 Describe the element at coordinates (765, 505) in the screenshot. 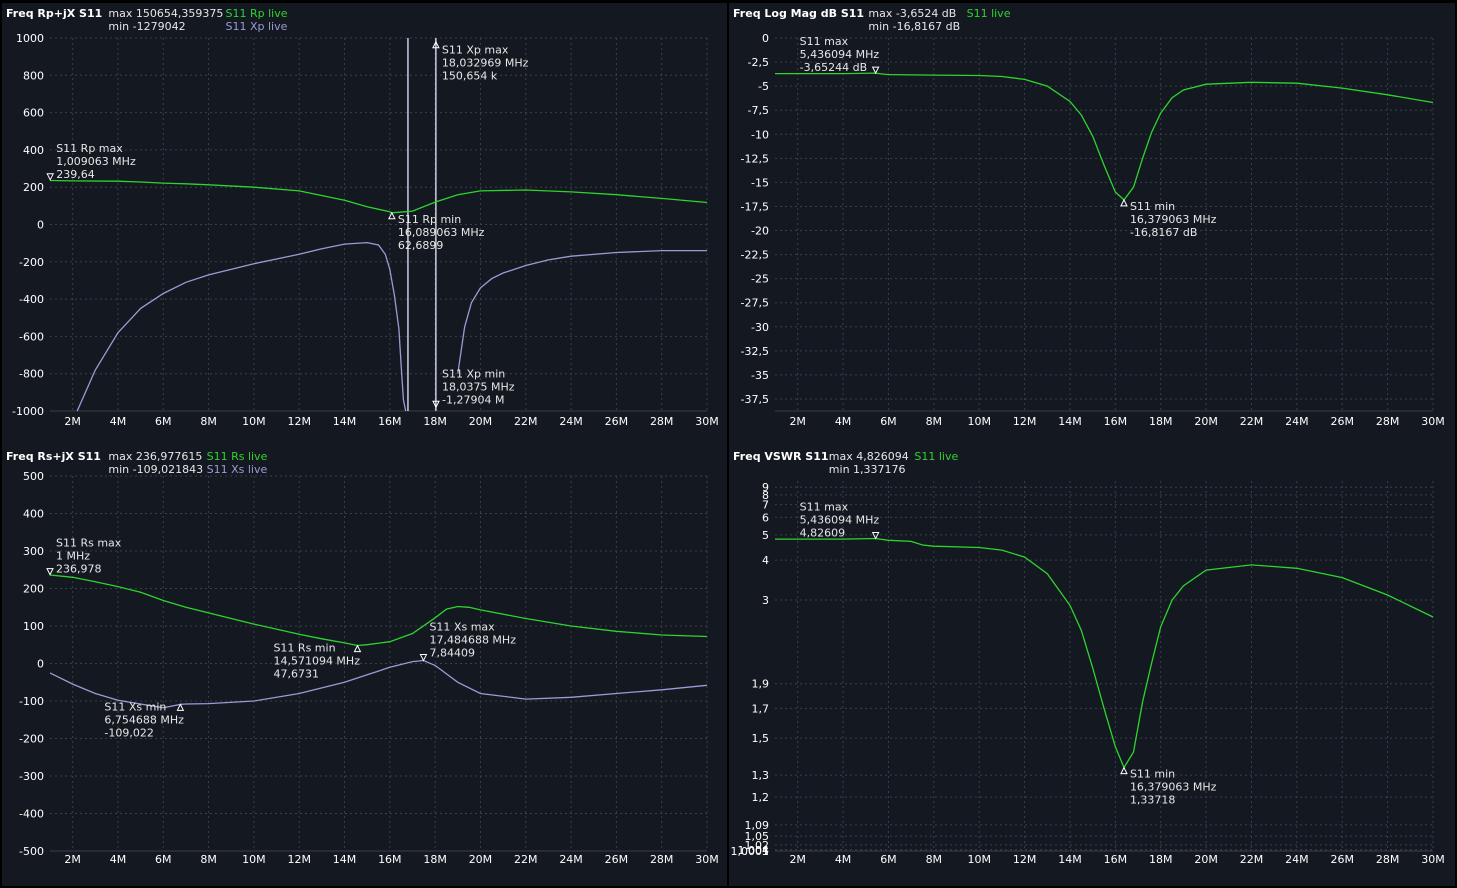

I see `y-tick-label: 7` at that location.